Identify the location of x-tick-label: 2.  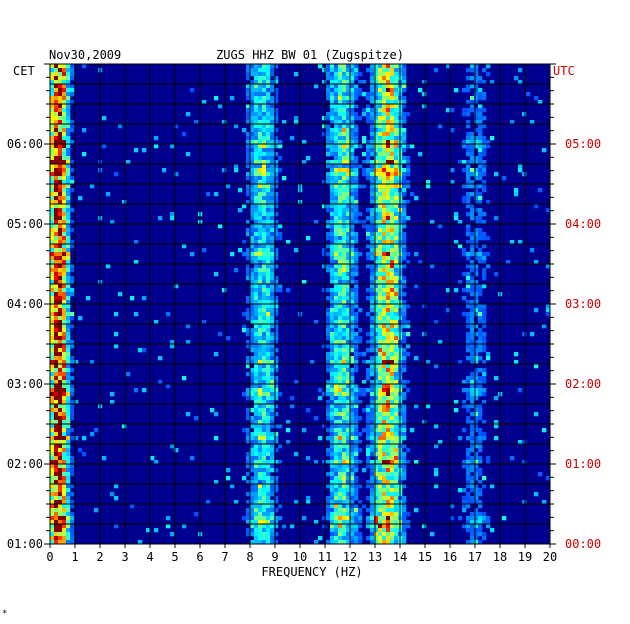
(99, 557).